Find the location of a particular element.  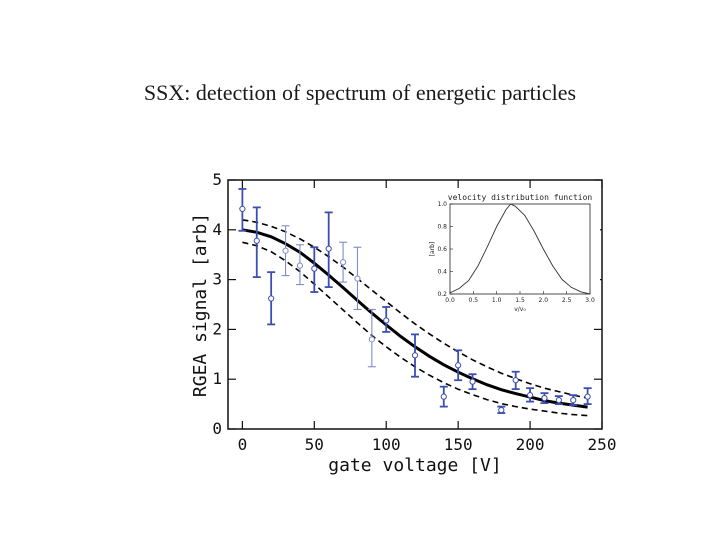

x-tick-label: 200 is located at coordinates (530, 444).